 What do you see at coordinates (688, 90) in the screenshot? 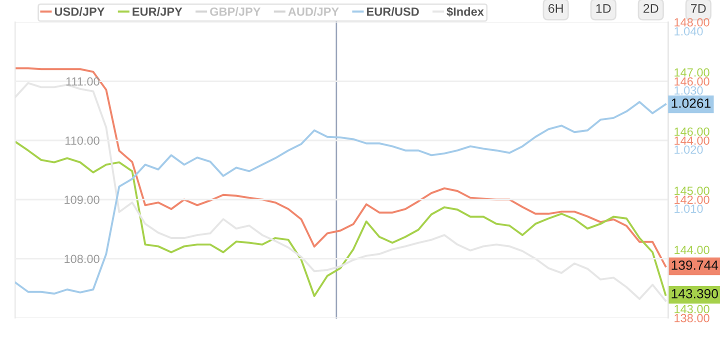
I see `y2-tick-label: 1.030` at bounding box center [688, 90].